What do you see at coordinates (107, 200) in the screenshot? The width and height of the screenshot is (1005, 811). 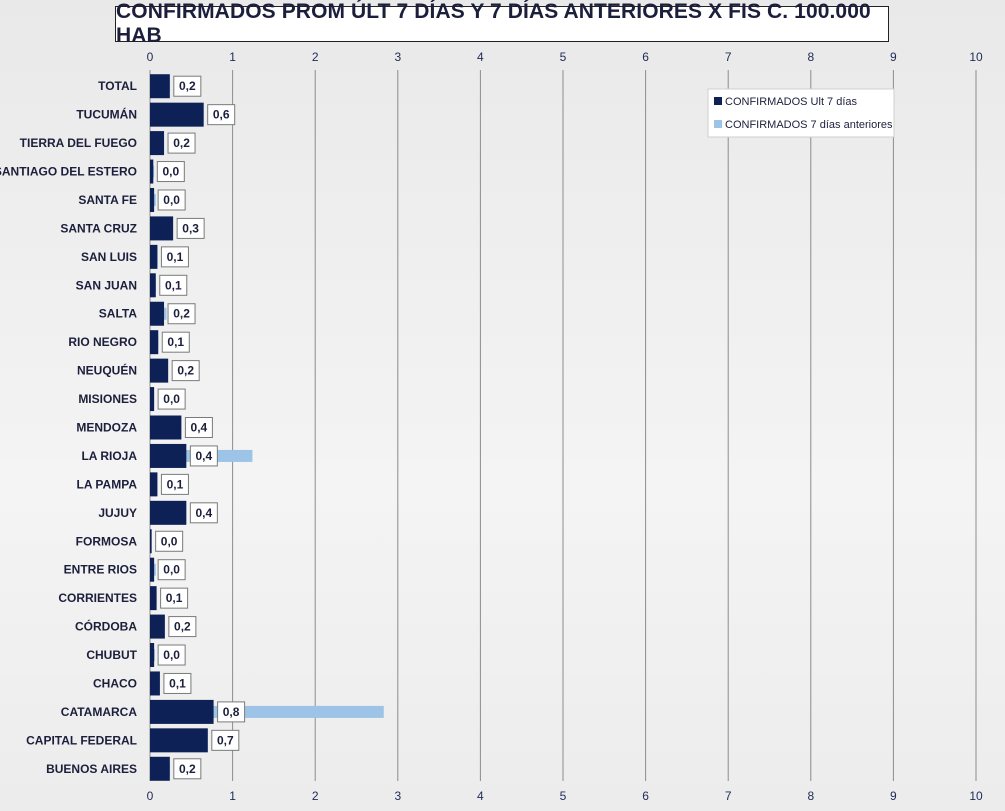 I see `category-label: SANTA FE` at bounding box center [107, 200].